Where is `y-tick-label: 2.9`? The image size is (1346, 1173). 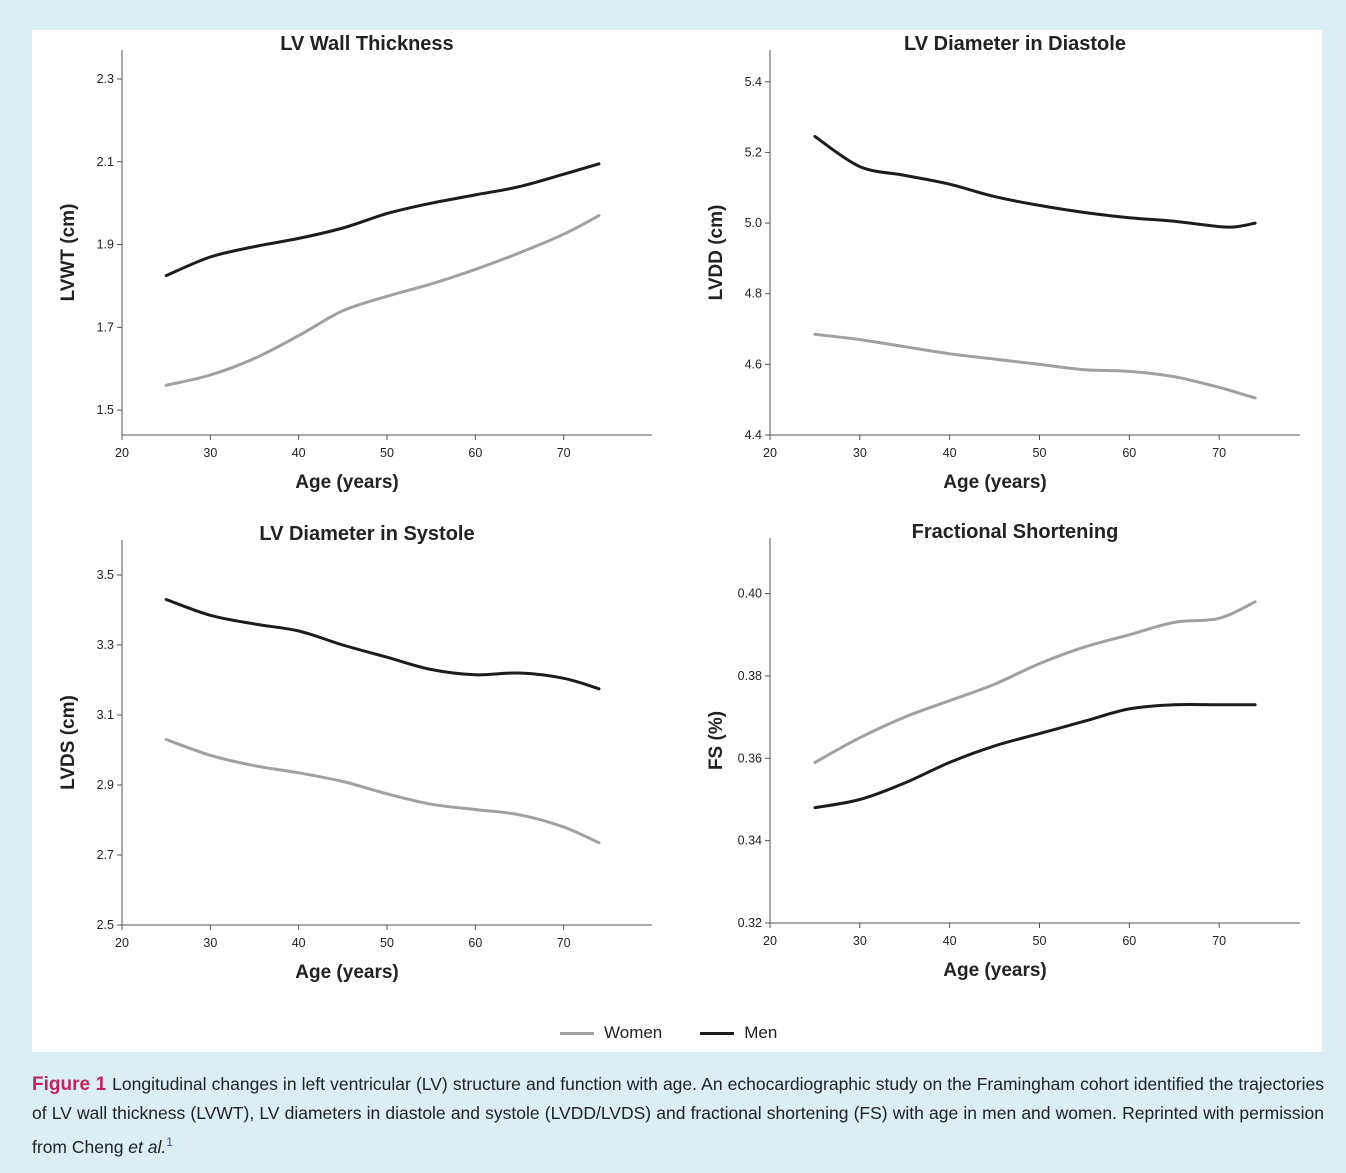 y-tick-label: 2.9 is located at coordinates (105, 785).